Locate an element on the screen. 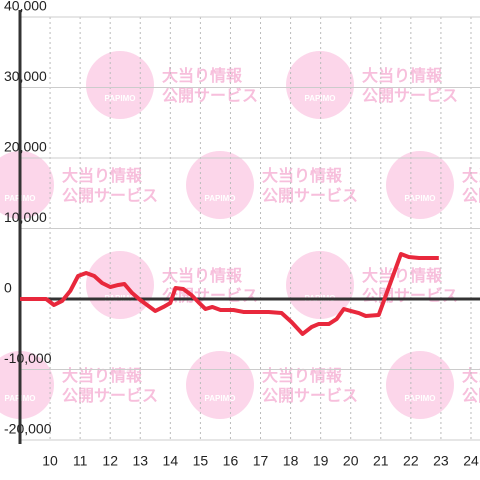 This screenshot has height=480, width=480. y-tick-label: 0 is located at coordinates (8, 288).